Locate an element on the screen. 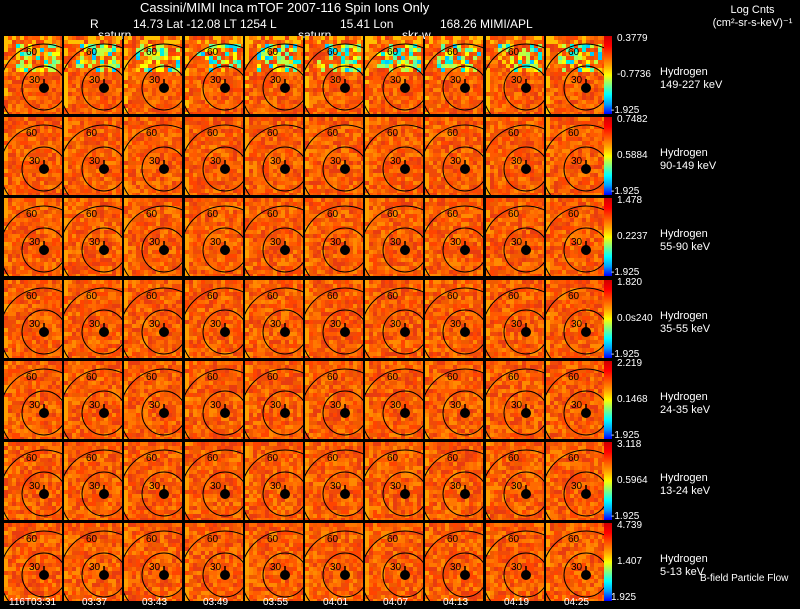 This screenshot has width=800, height=609. colorbar is located at coordinates (608, 319).